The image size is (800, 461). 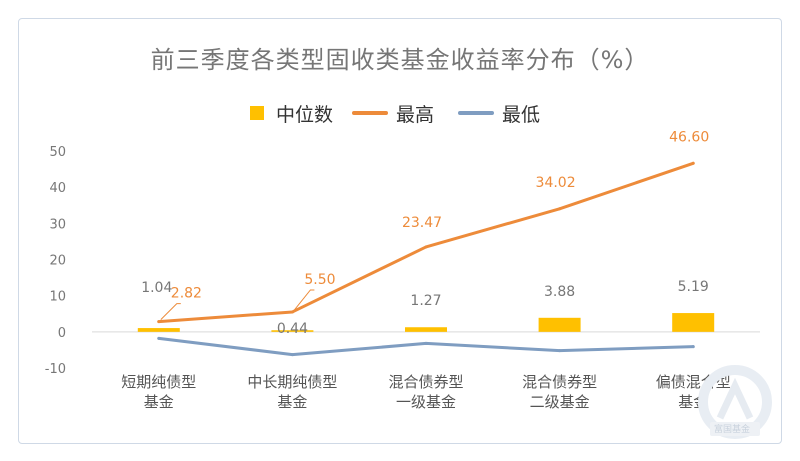 I want to click on legend-item-min: 最低, so click(x=499, y=113).